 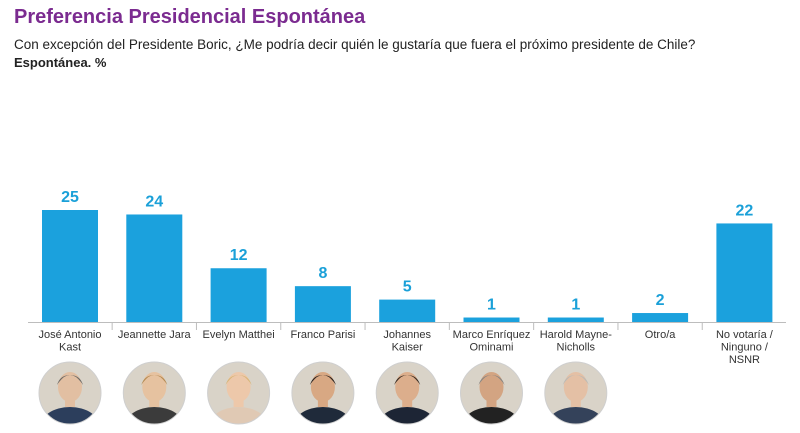 What do you see at coordinates (745, 210) in the screenshot?
I see `data-label: 22` at bounding box center [745, 210].